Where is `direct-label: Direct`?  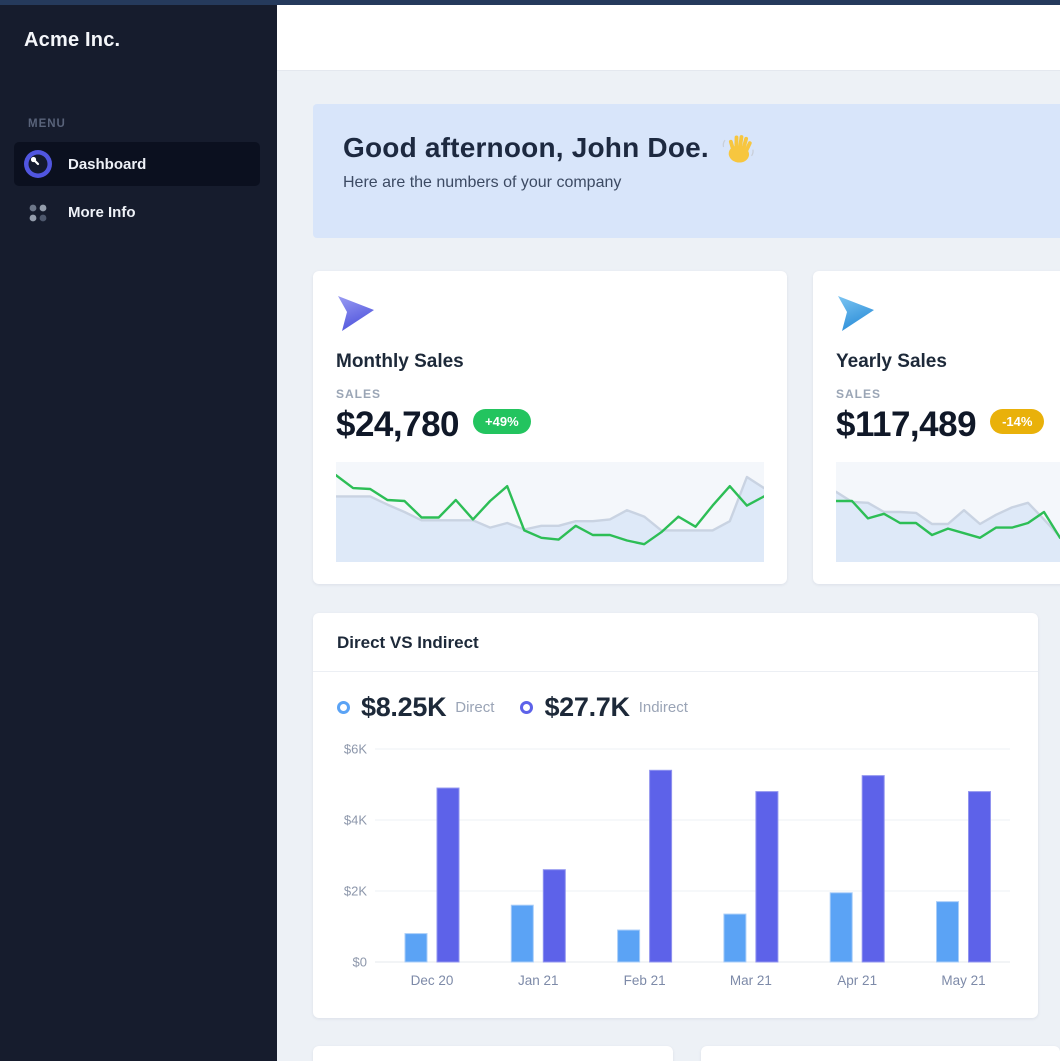
direct-label: Direct is located at coordinates (475, 707).